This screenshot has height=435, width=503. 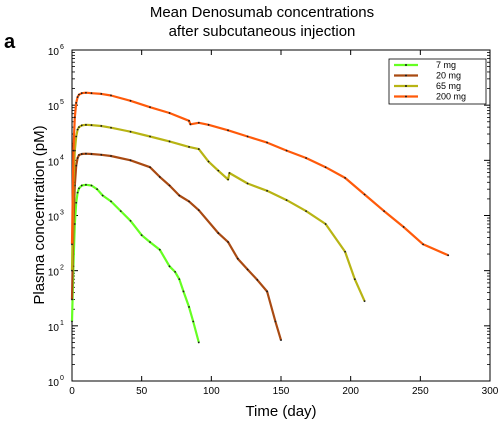 I want to click on legend-label: 7 mg, so click(x=446, y=65).